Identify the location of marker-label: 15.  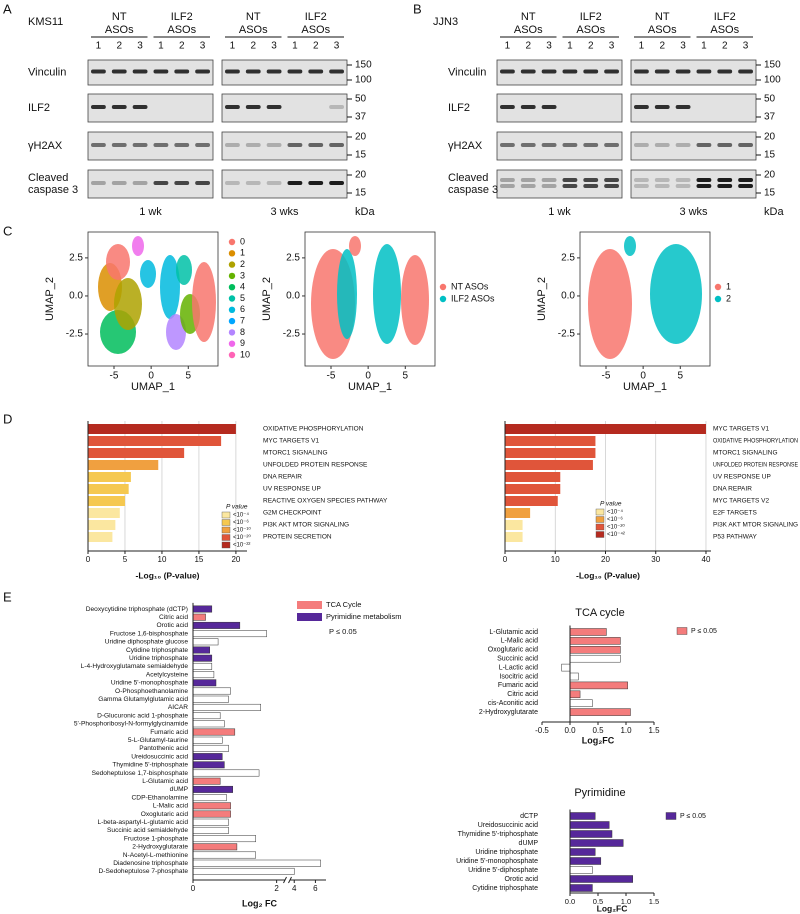
(361, 155).